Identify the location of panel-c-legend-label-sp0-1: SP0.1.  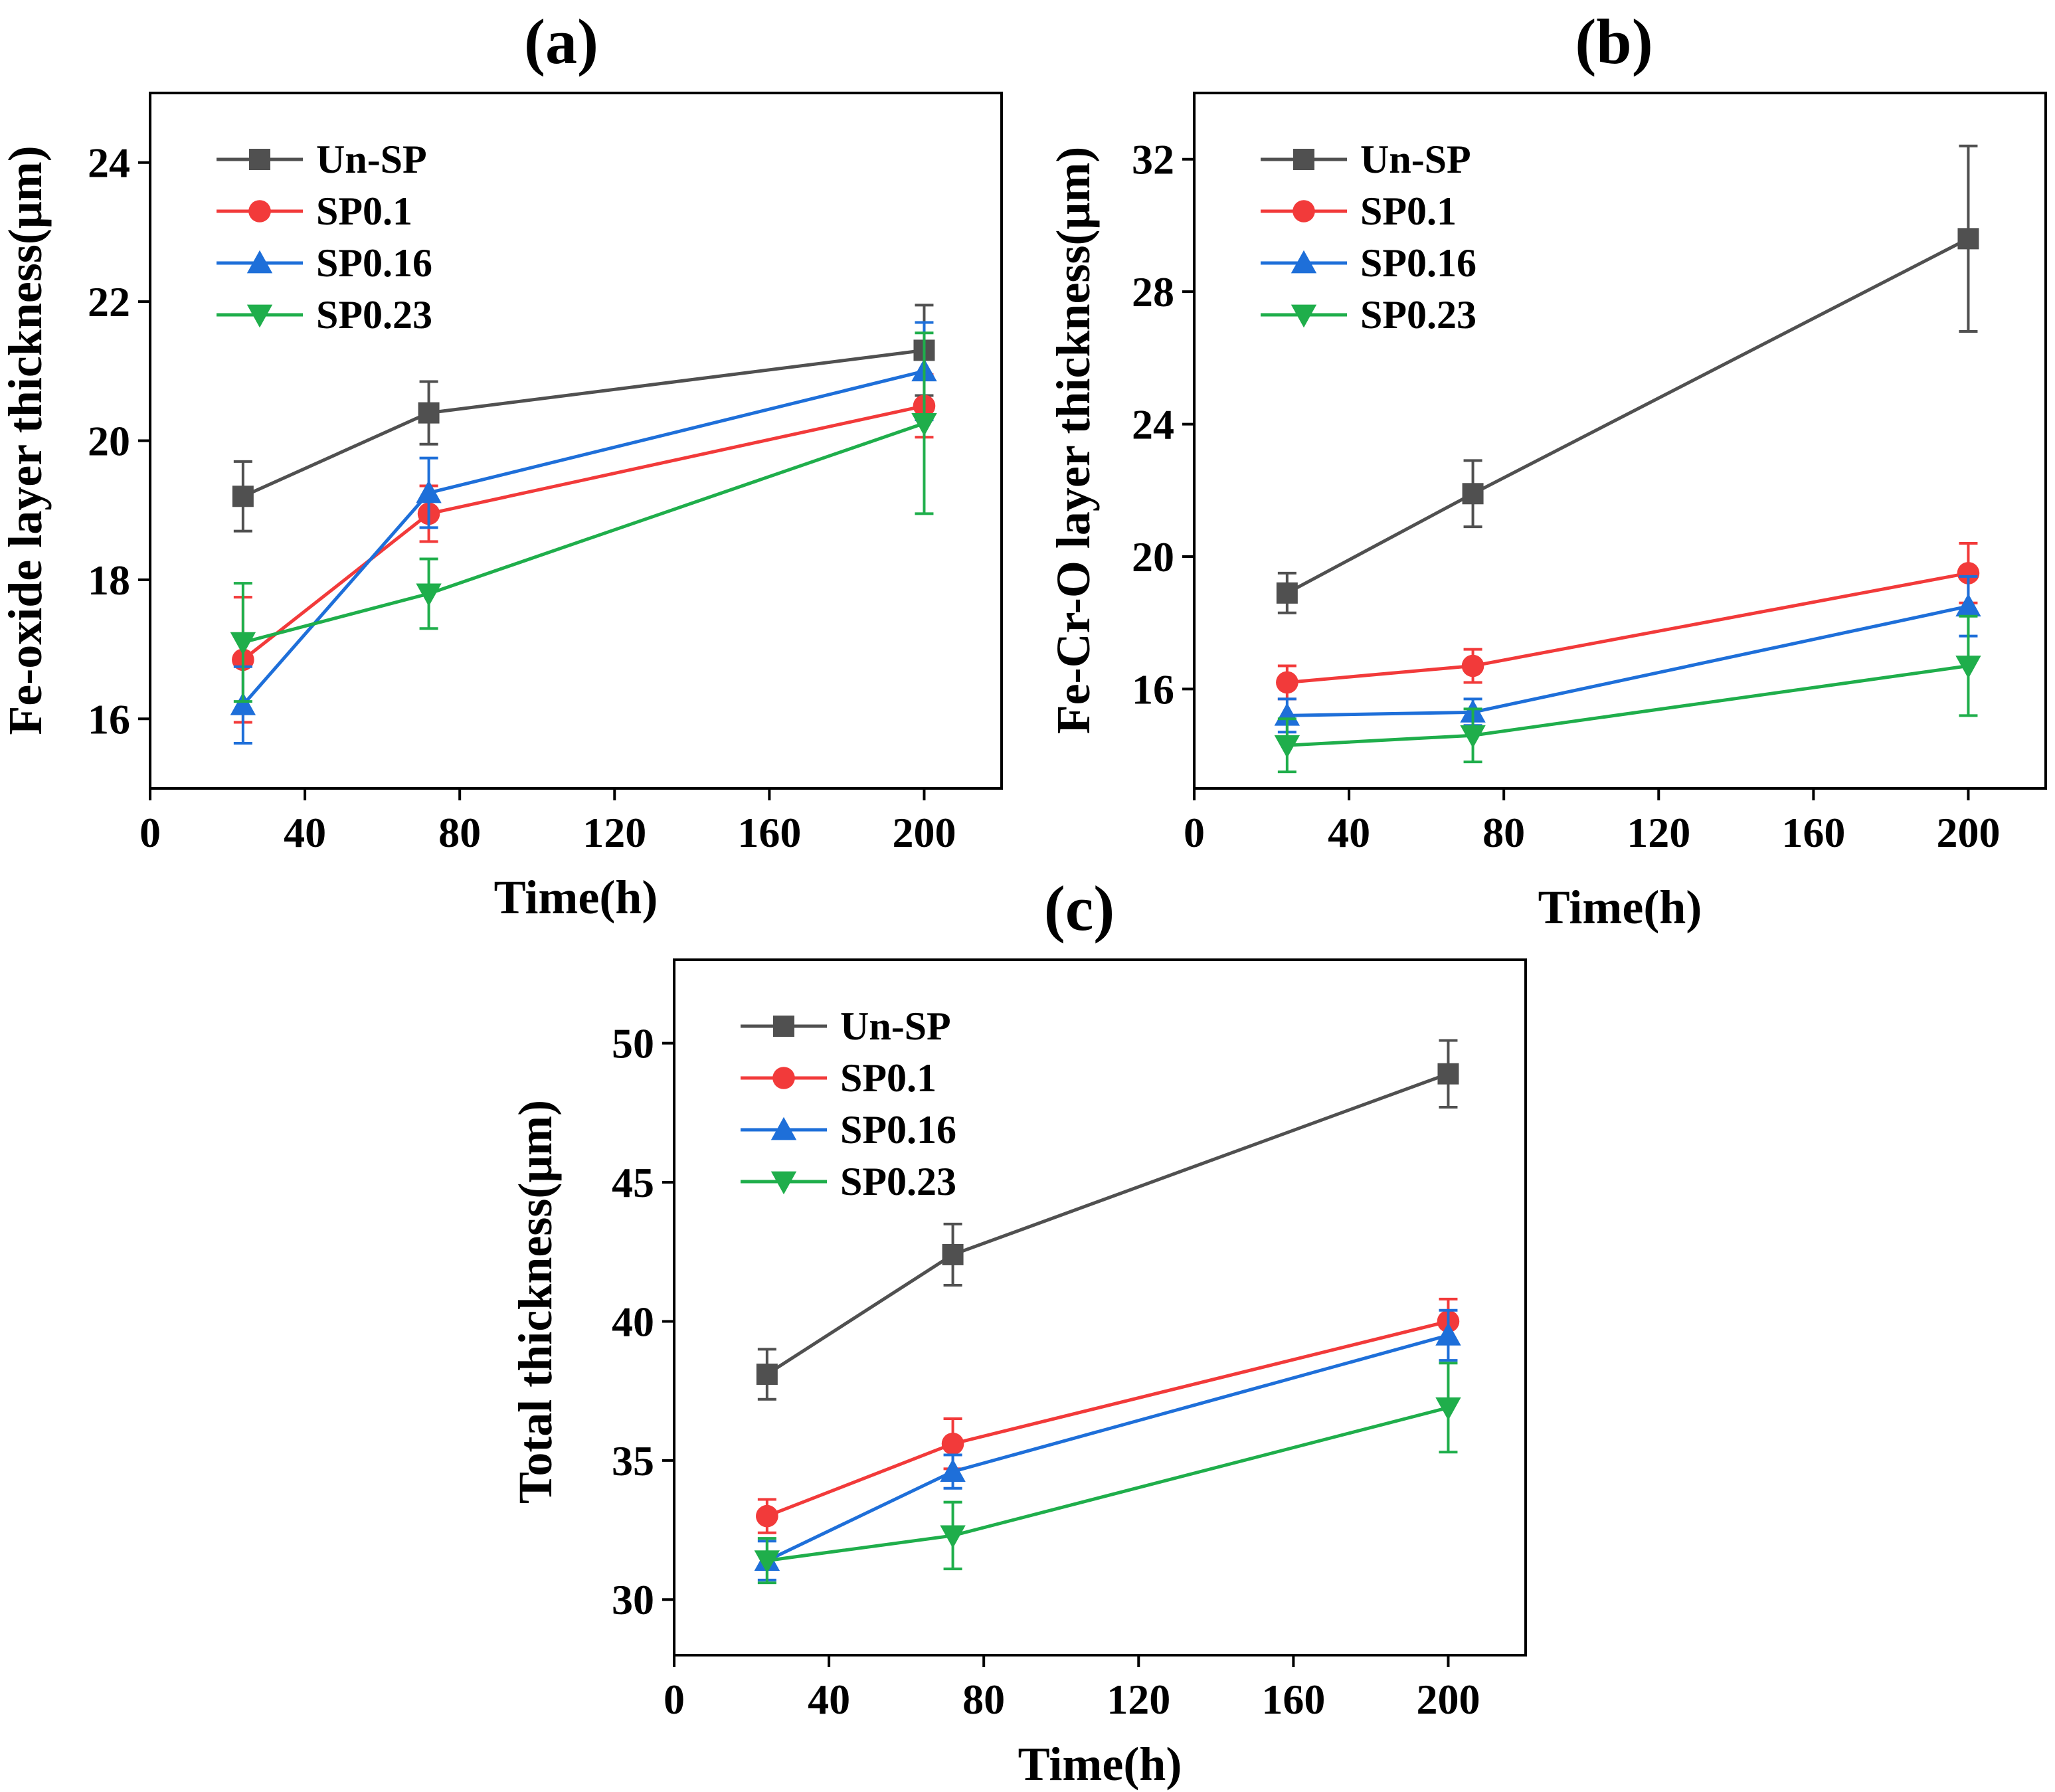
(888, 1078).